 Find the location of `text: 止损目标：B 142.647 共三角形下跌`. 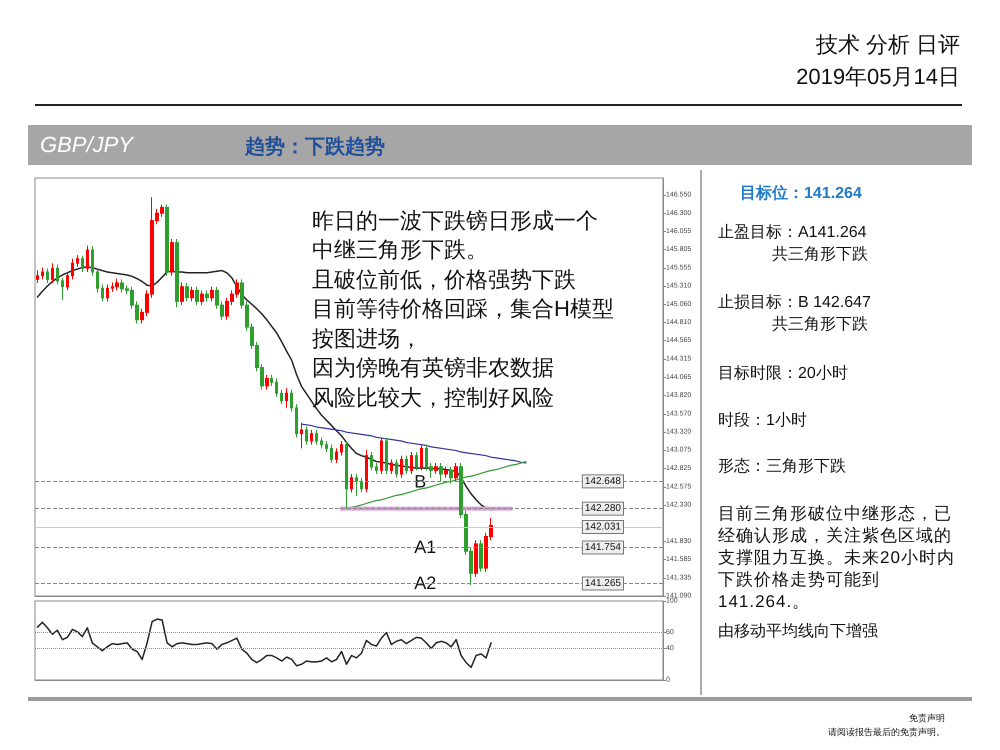

text: 止损目标：B 142.647 共三角形下跌 is located at coordinates (794, 313).